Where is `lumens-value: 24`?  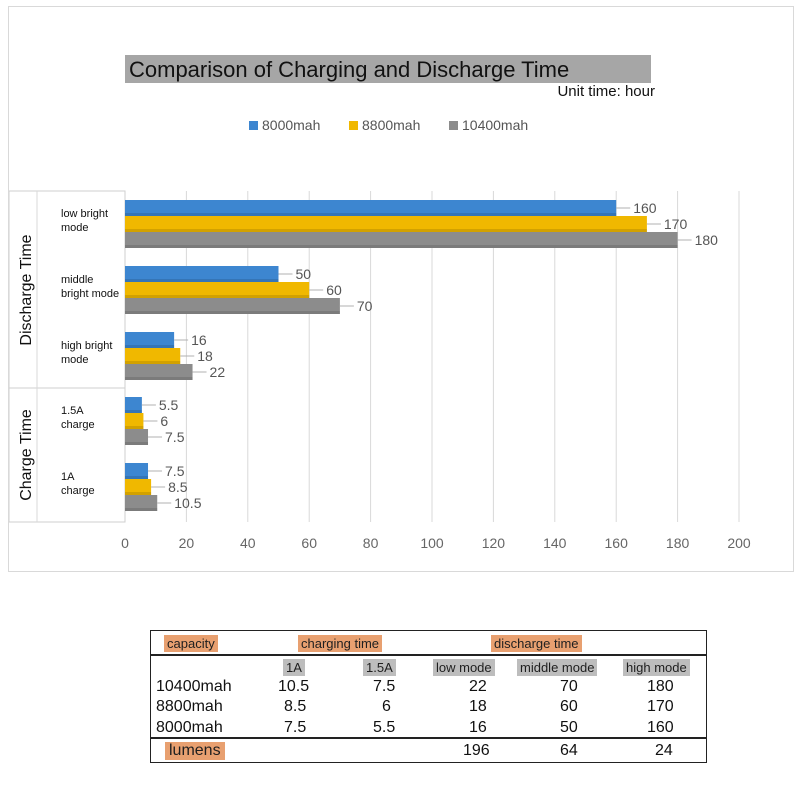
lumens-value: 24 is located at coordinates (664, 750).